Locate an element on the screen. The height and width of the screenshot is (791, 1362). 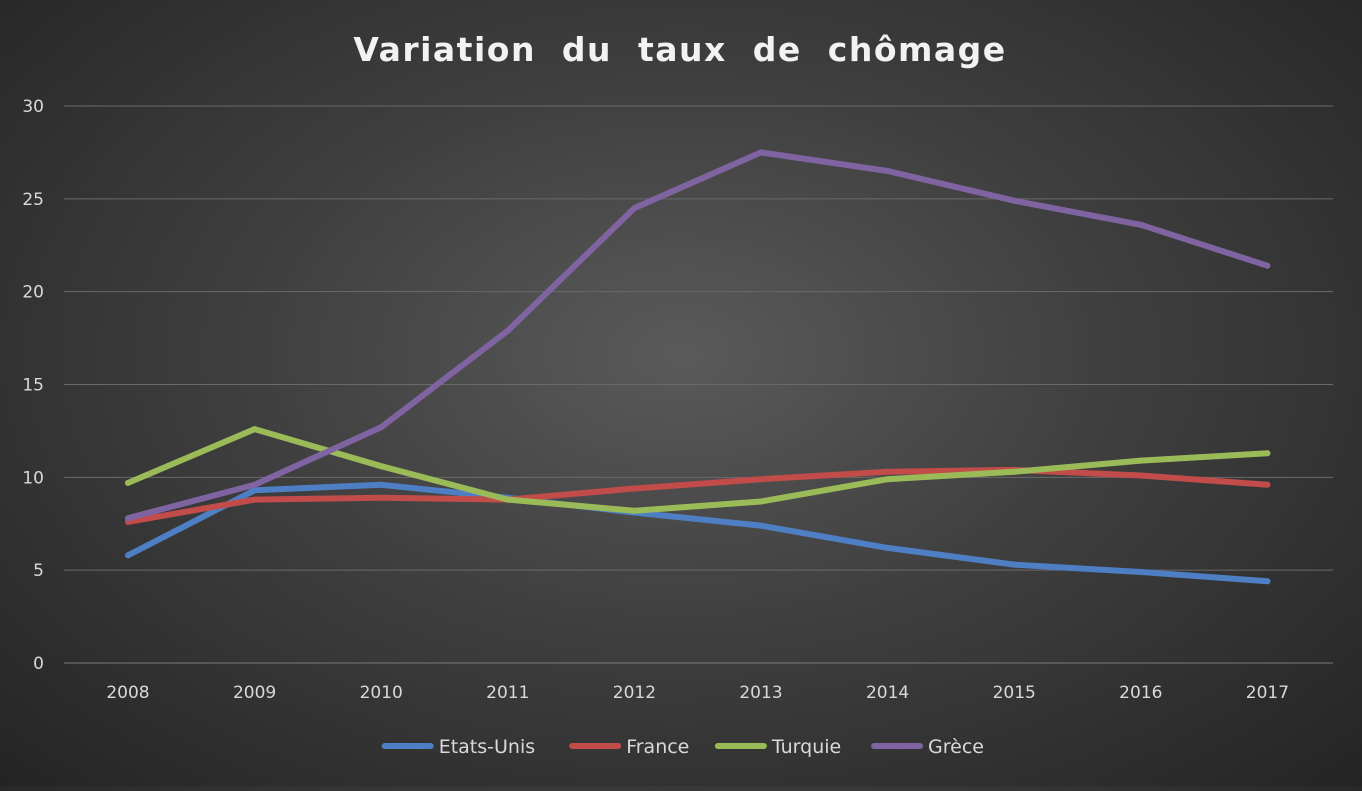
x-tick-label: 2008 is located at coordinates (127, 693).